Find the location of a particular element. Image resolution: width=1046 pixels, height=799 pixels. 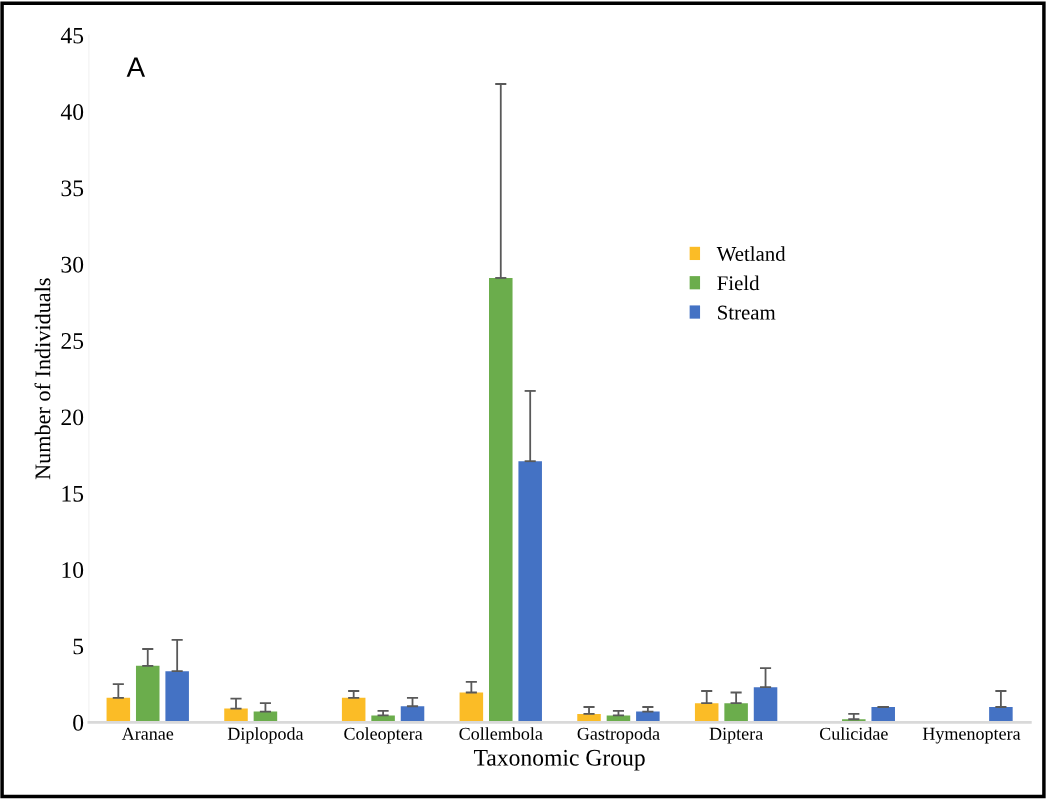

y-tick-label: 45 is located at coordinates (72, 35).